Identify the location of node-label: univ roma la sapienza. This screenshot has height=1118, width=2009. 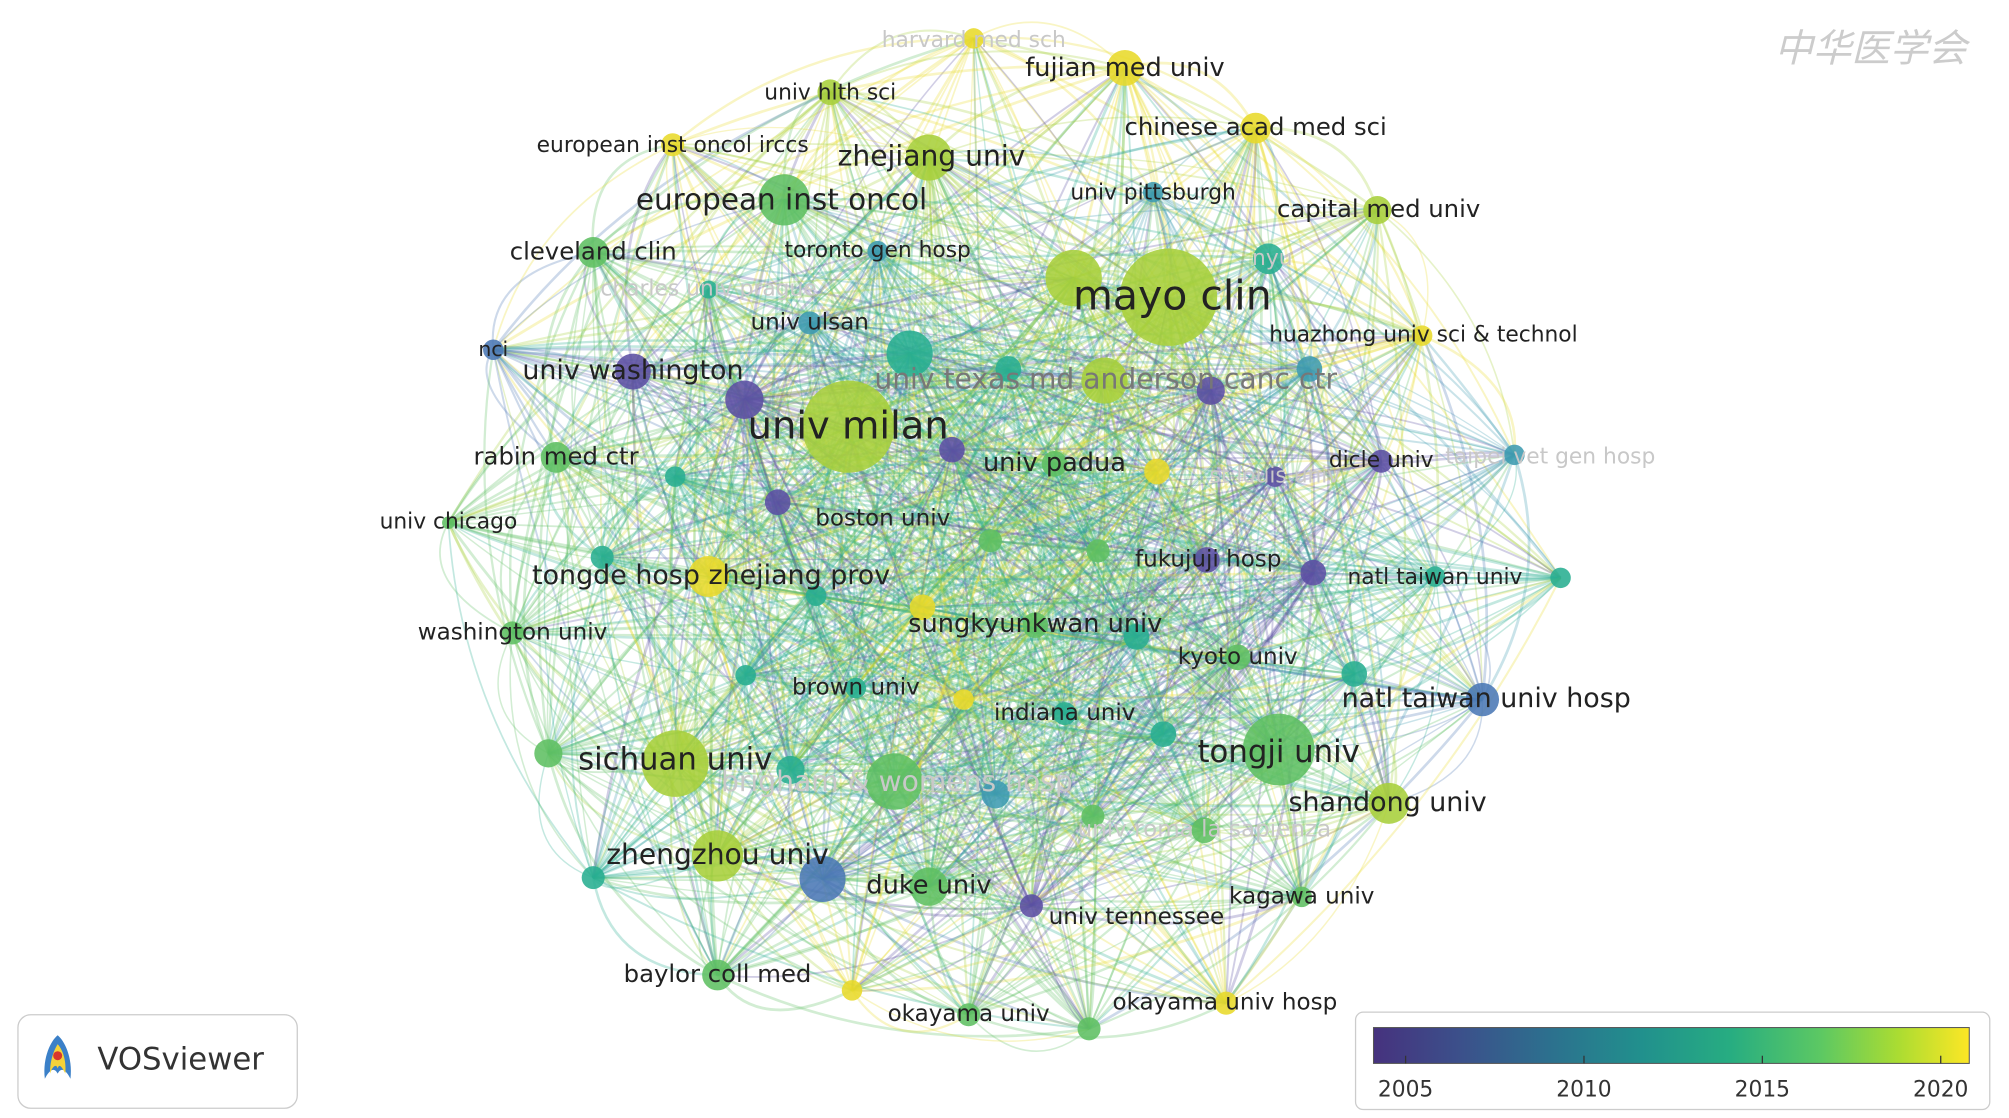
(1205, 830).